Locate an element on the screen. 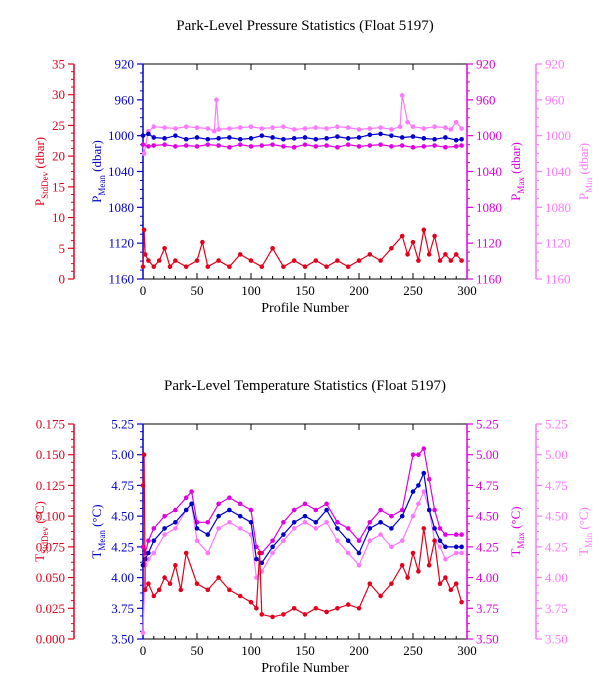  y-tick-label-stddev: 0.050 is located at coordinates (50, 577).